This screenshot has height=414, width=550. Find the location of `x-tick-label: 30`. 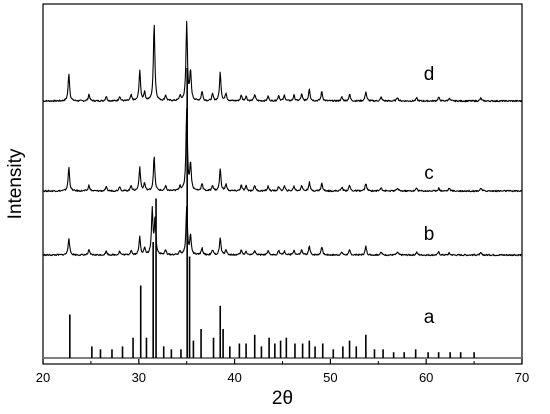

x-tick-label: 30 is located at coordinates (139, 377).